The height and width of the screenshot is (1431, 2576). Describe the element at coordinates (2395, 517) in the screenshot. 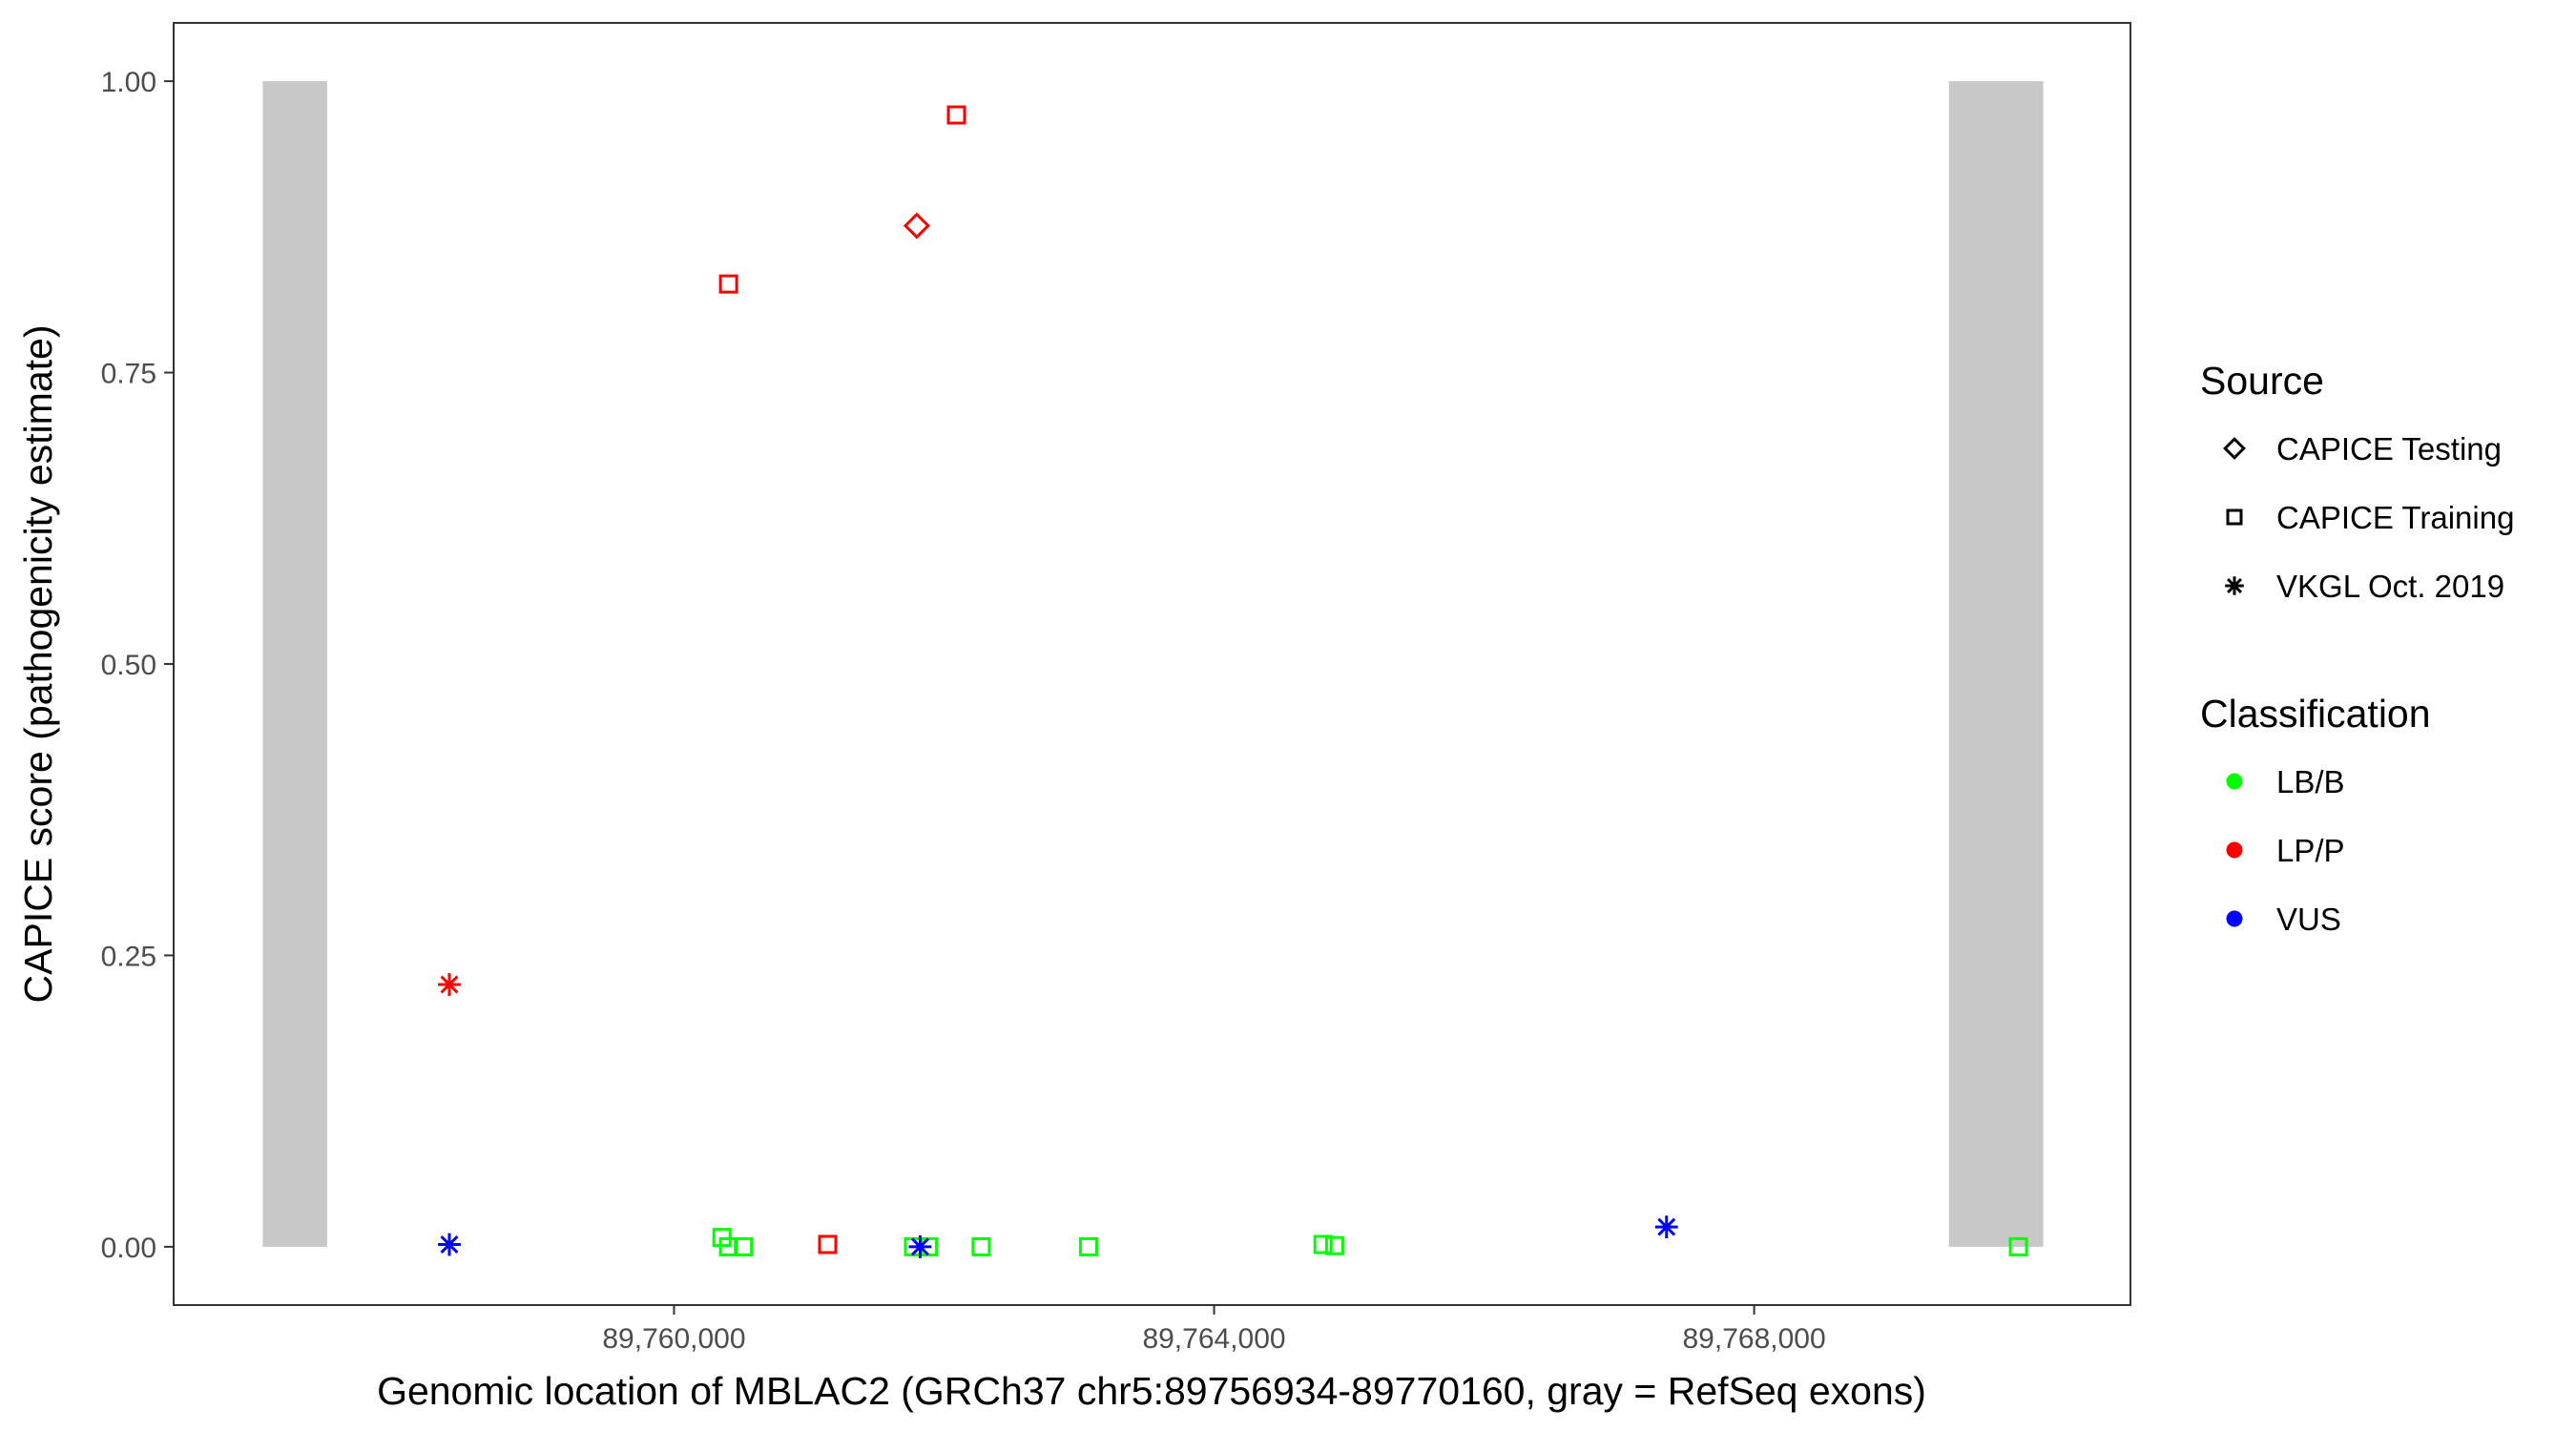

I see `legend-label: CAPICE Training` at that location.